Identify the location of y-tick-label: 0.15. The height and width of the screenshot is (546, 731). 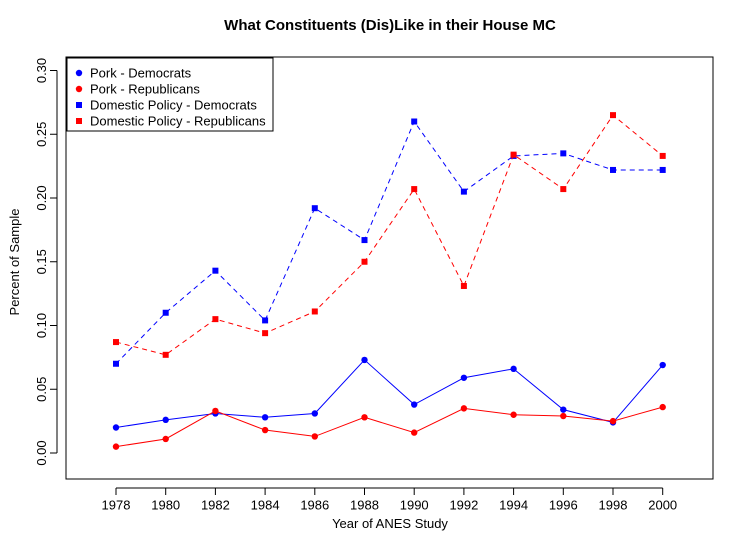
(41, 261).